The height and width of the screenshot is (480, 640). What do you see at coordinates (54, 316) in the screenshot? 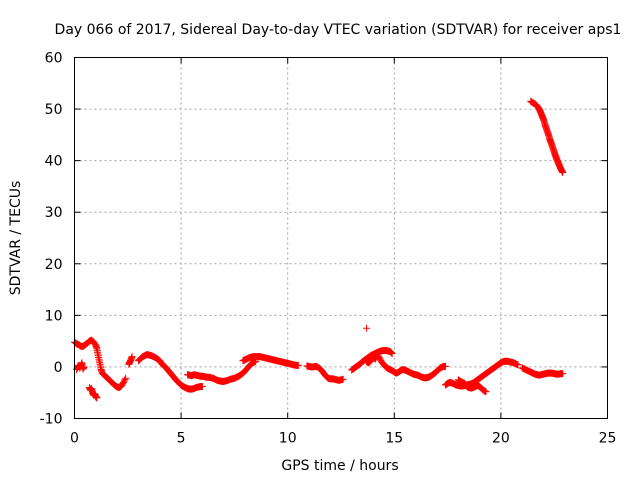
I see `y-tick-label: 10` at bounding box center [54, 316].